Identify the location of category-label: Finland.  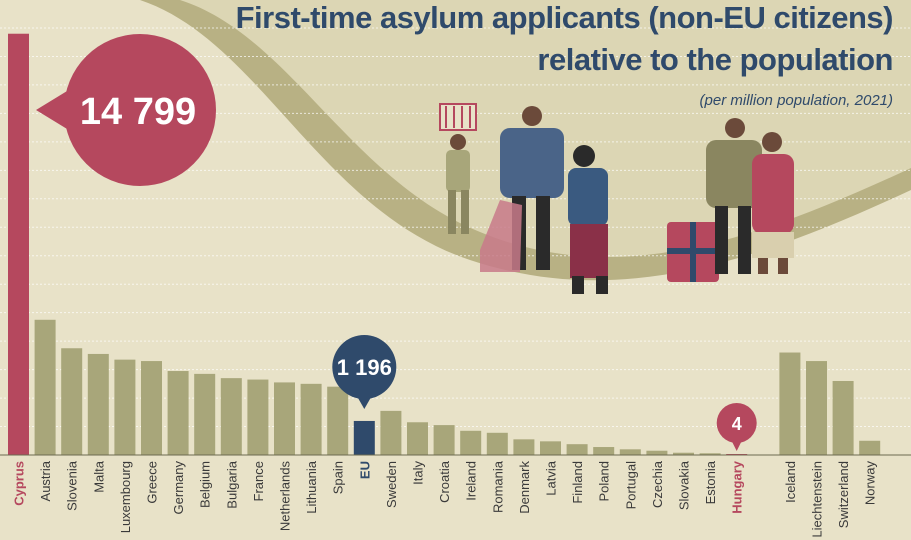
(577, 482).